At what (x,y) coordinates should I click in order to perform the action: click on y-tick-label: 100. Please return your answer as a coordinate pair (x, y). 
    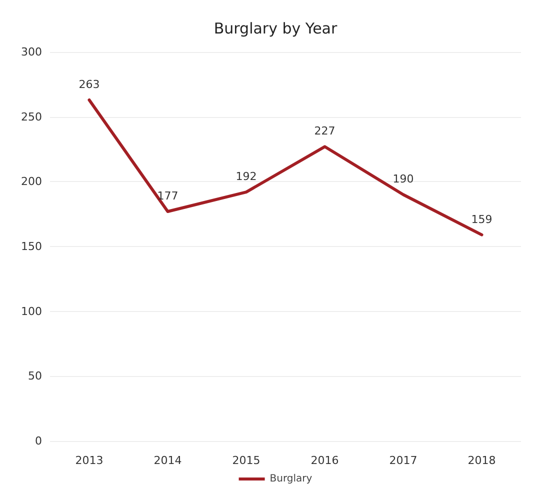
    Looking at the image, I should click on (31, 311).